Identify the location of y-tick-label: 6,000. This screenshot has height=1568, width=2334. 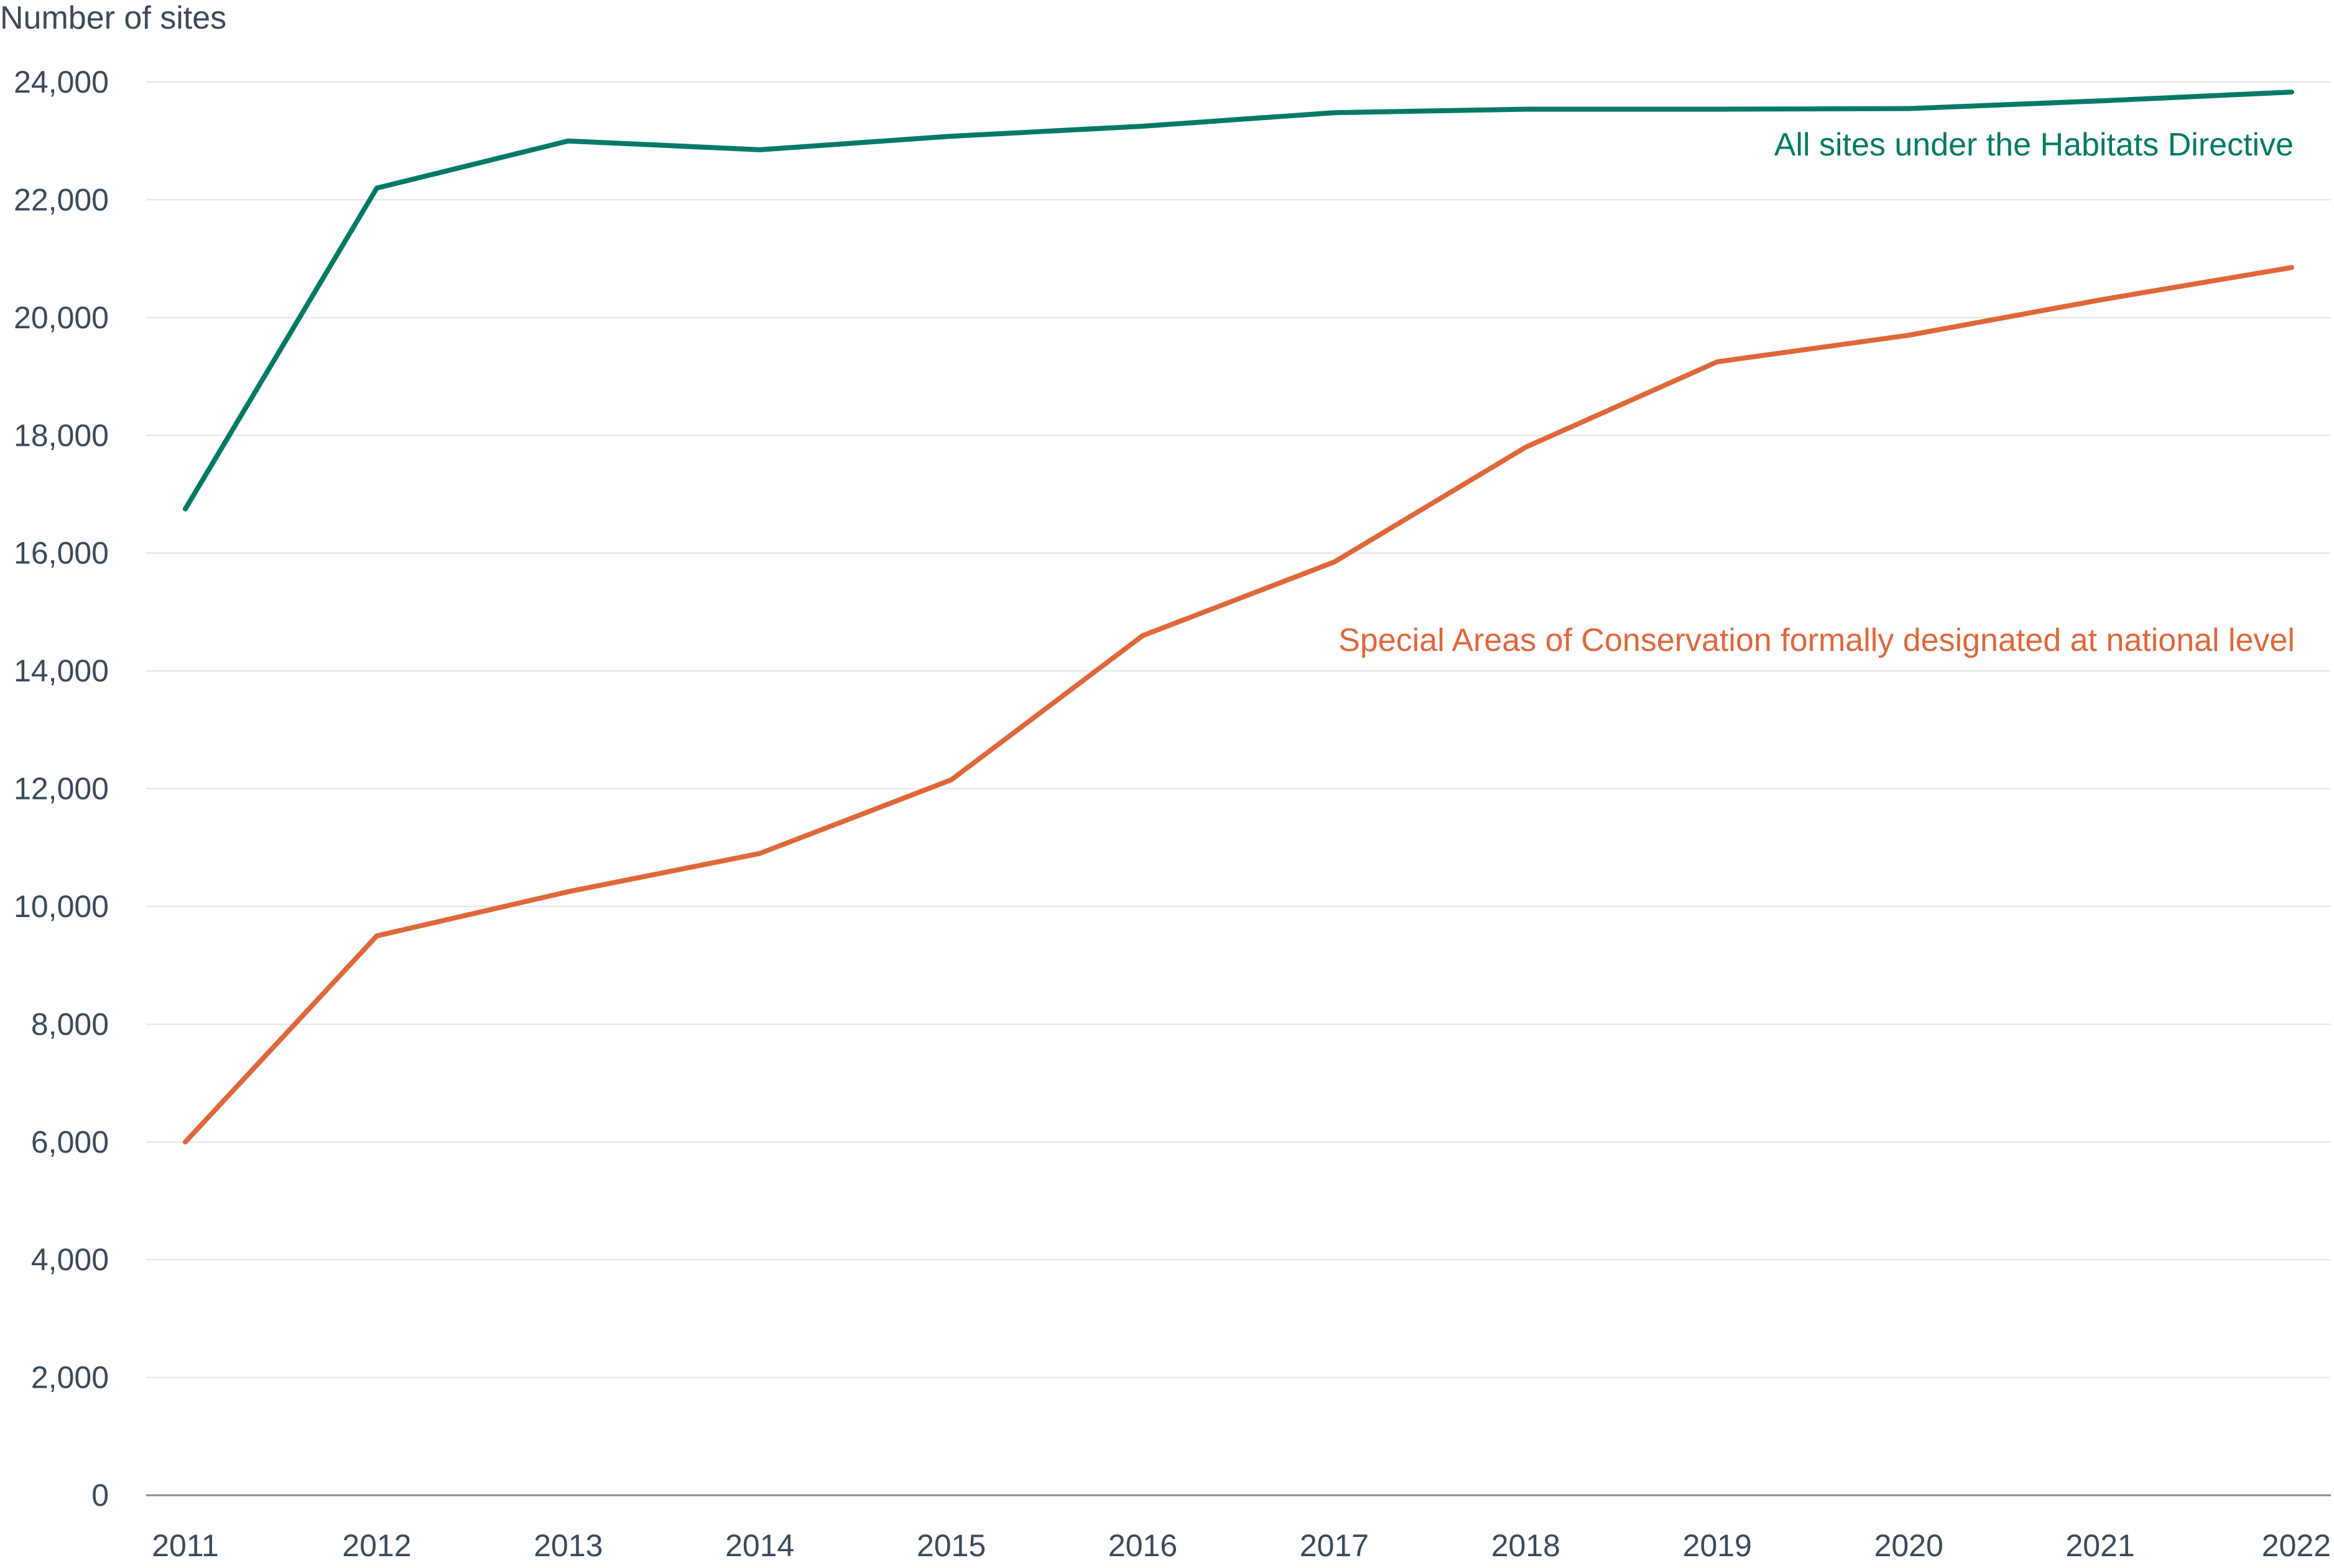
(70, 1142).